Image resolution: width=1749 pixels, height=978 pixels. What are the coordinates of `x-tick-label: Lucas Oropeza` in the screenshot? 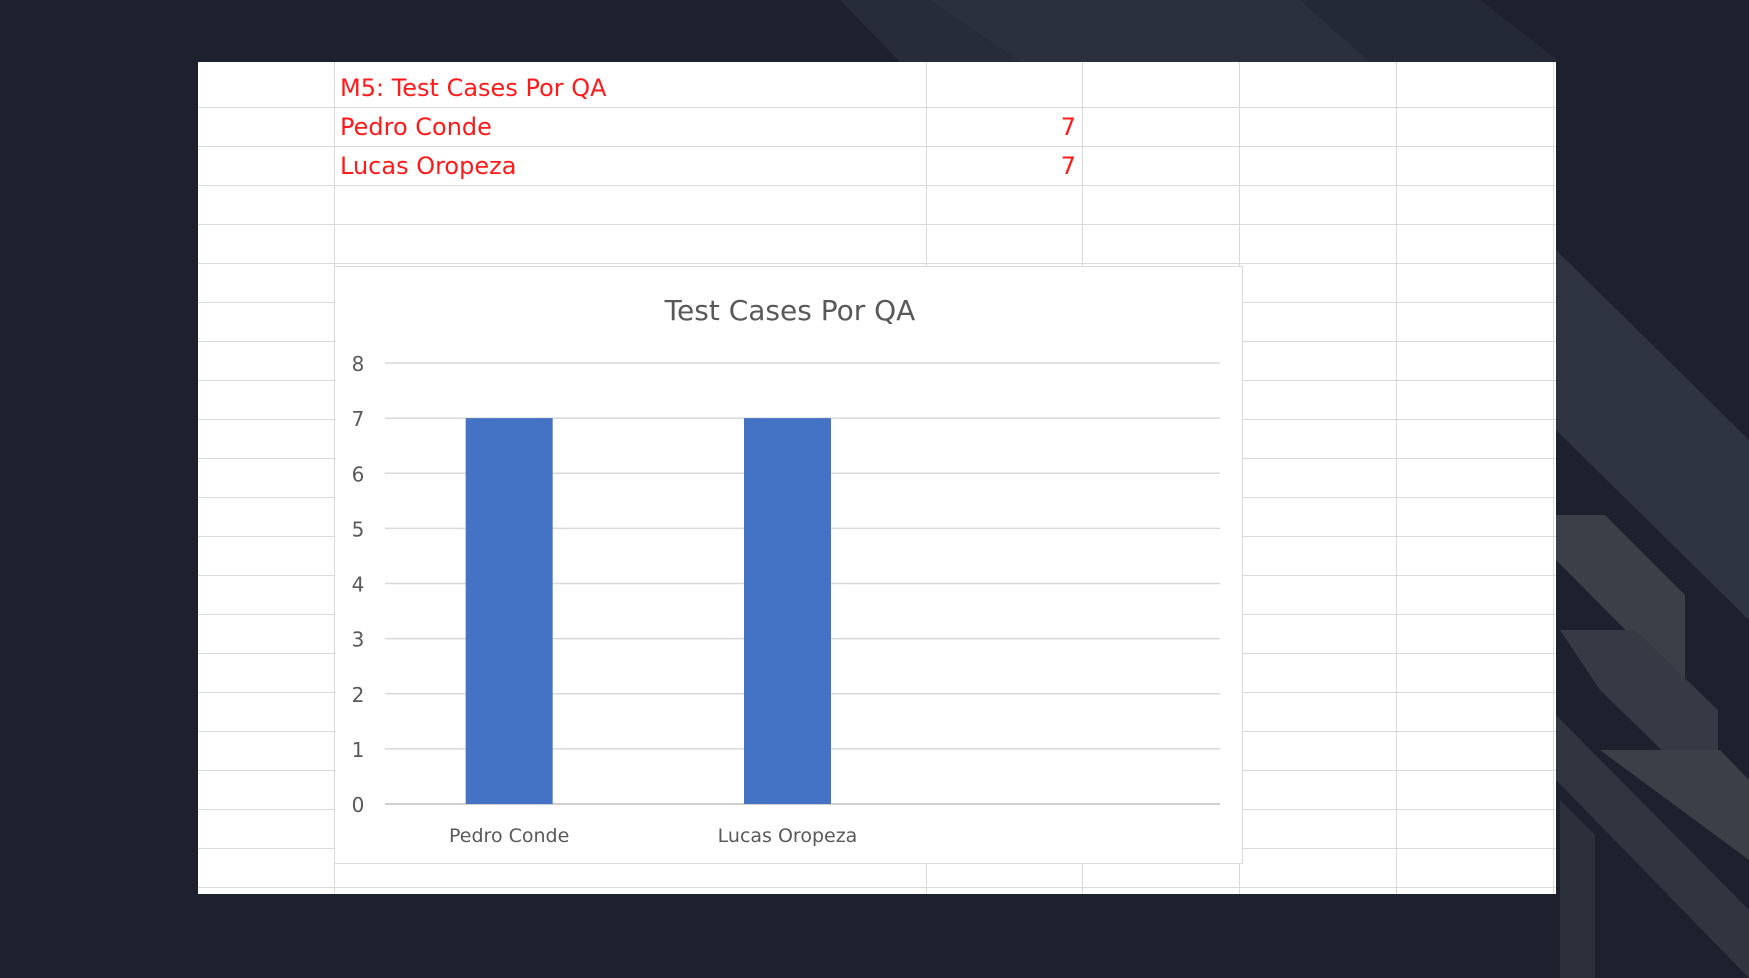 It's located at (788, 836).